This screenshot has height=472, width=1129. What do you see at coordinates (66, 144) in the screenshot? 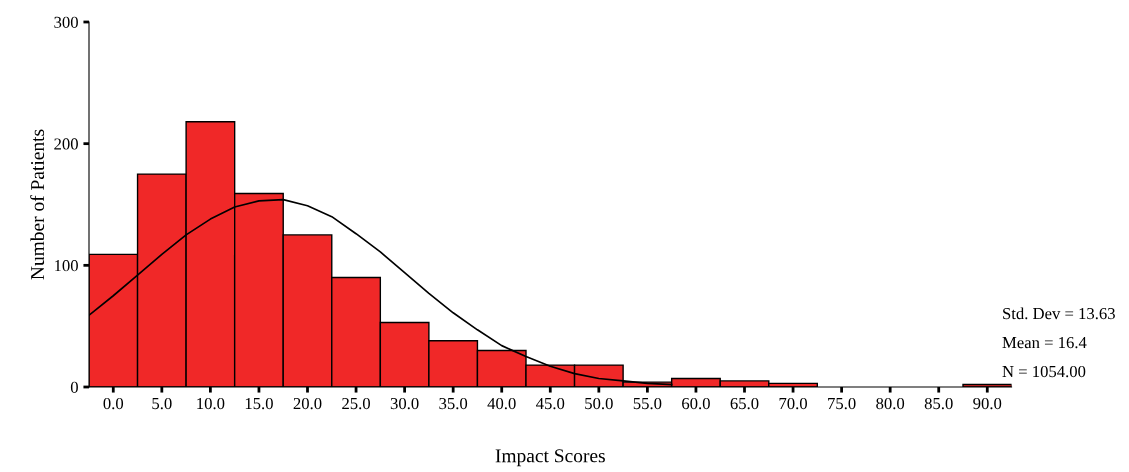
I see `y-tick-label: 200` at bounding box center [66, 144].